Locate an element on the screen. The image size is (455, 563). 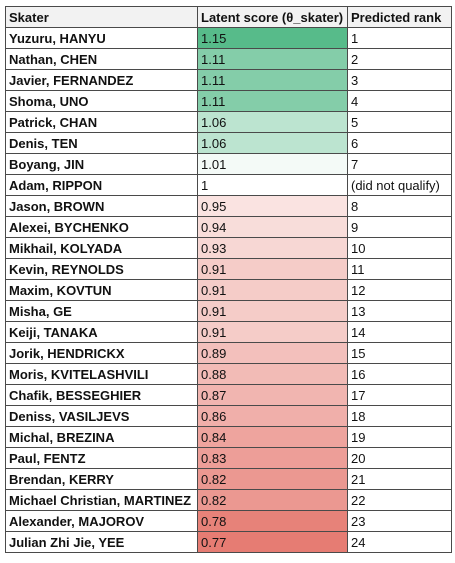
predicted-rank-cell: 24 is located at coordinates (400, 542).